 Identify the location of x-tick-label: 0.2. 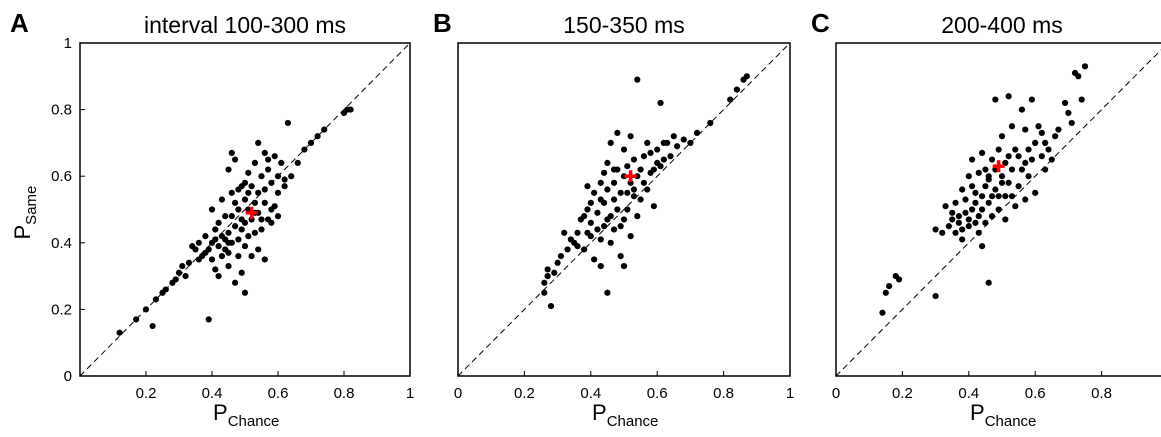
(524, 393).